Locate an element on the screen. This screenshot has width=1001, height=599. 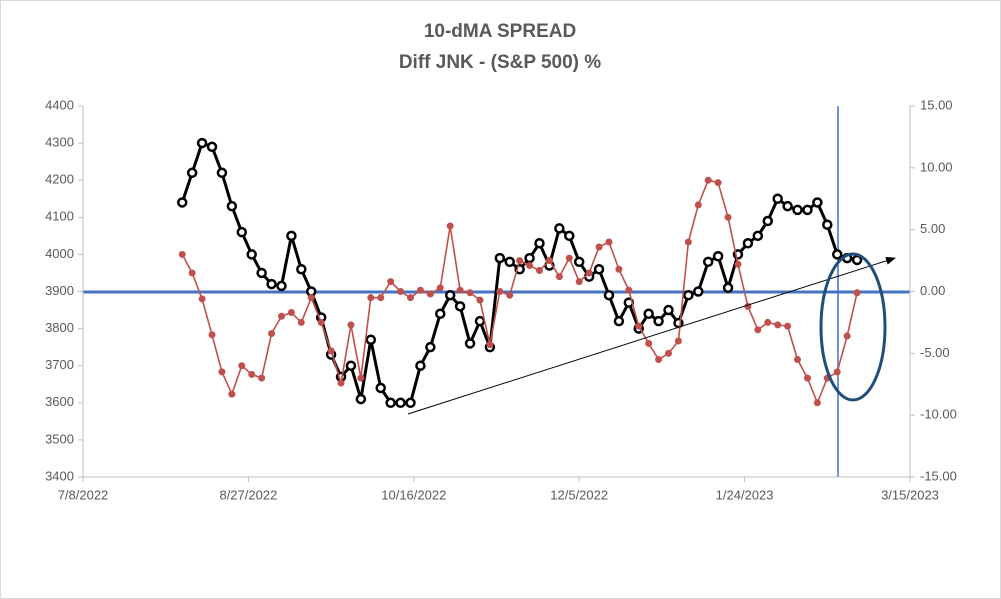
x-tick-label: 8/27/2022 is located at coordinates (248, 494).